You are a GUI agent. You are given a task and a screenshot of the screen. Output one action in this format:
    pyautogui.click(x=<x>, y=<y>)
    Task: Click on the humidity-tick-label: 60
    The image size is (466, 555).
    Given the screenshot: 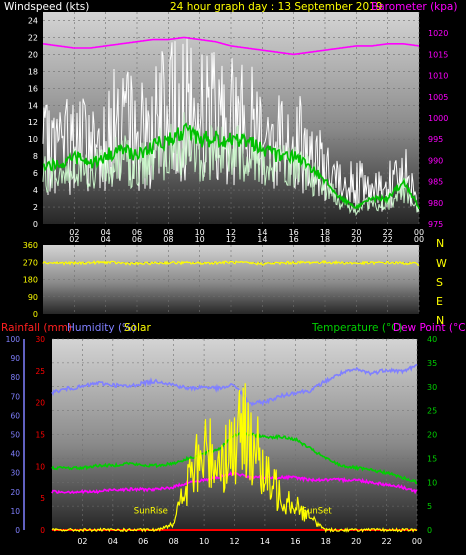 What is the action you would take?
    pyautogui.click(x=15, y=415)
    